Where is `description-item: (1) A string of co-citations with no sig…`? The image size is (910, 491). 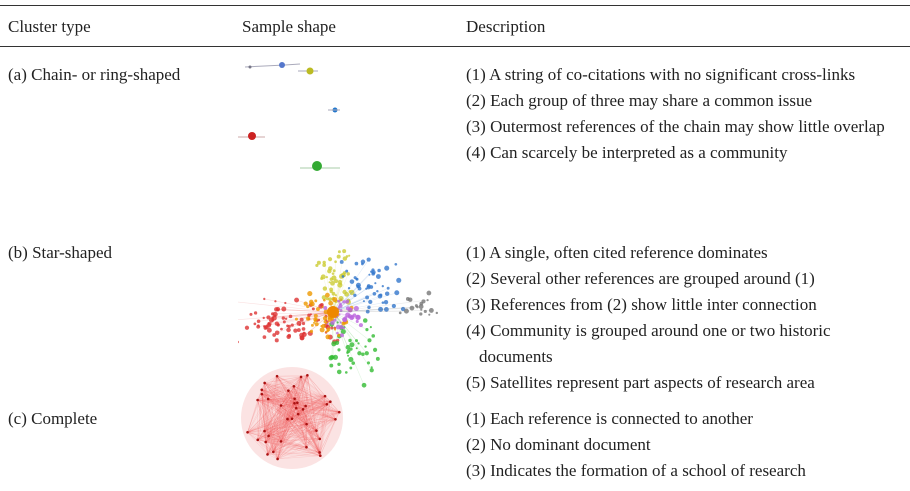
description-item: (1) A string of co-citations with no sig… is located at coordinates (661, 74).